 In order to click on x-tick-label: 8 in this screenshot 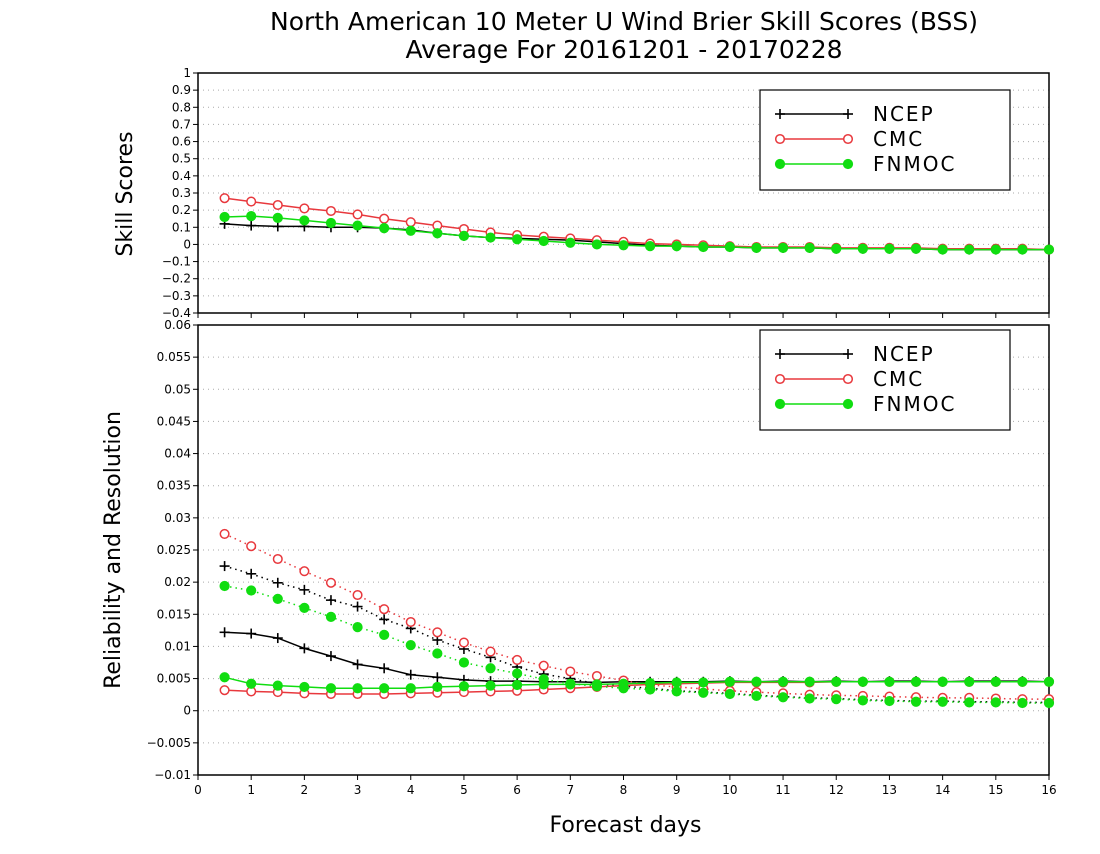, I will do `click(624, 790)`.